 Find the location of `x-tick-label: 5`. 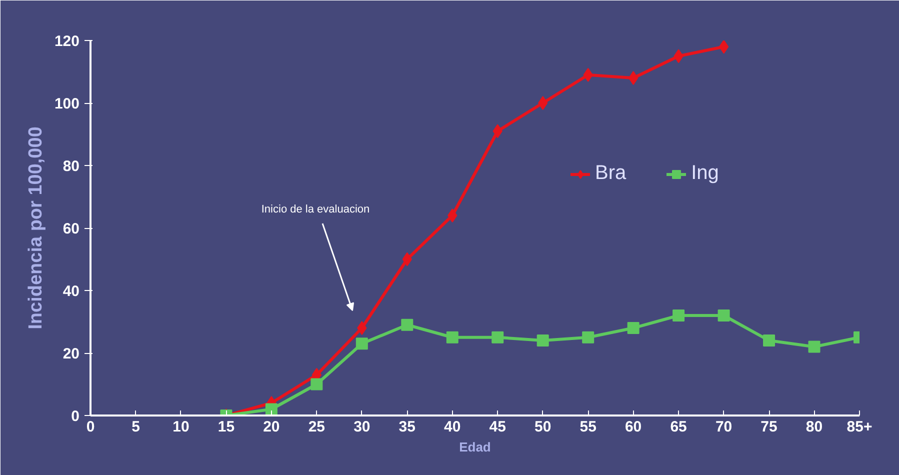

x-tick-label: 5 is located at coordinates (136, 427).